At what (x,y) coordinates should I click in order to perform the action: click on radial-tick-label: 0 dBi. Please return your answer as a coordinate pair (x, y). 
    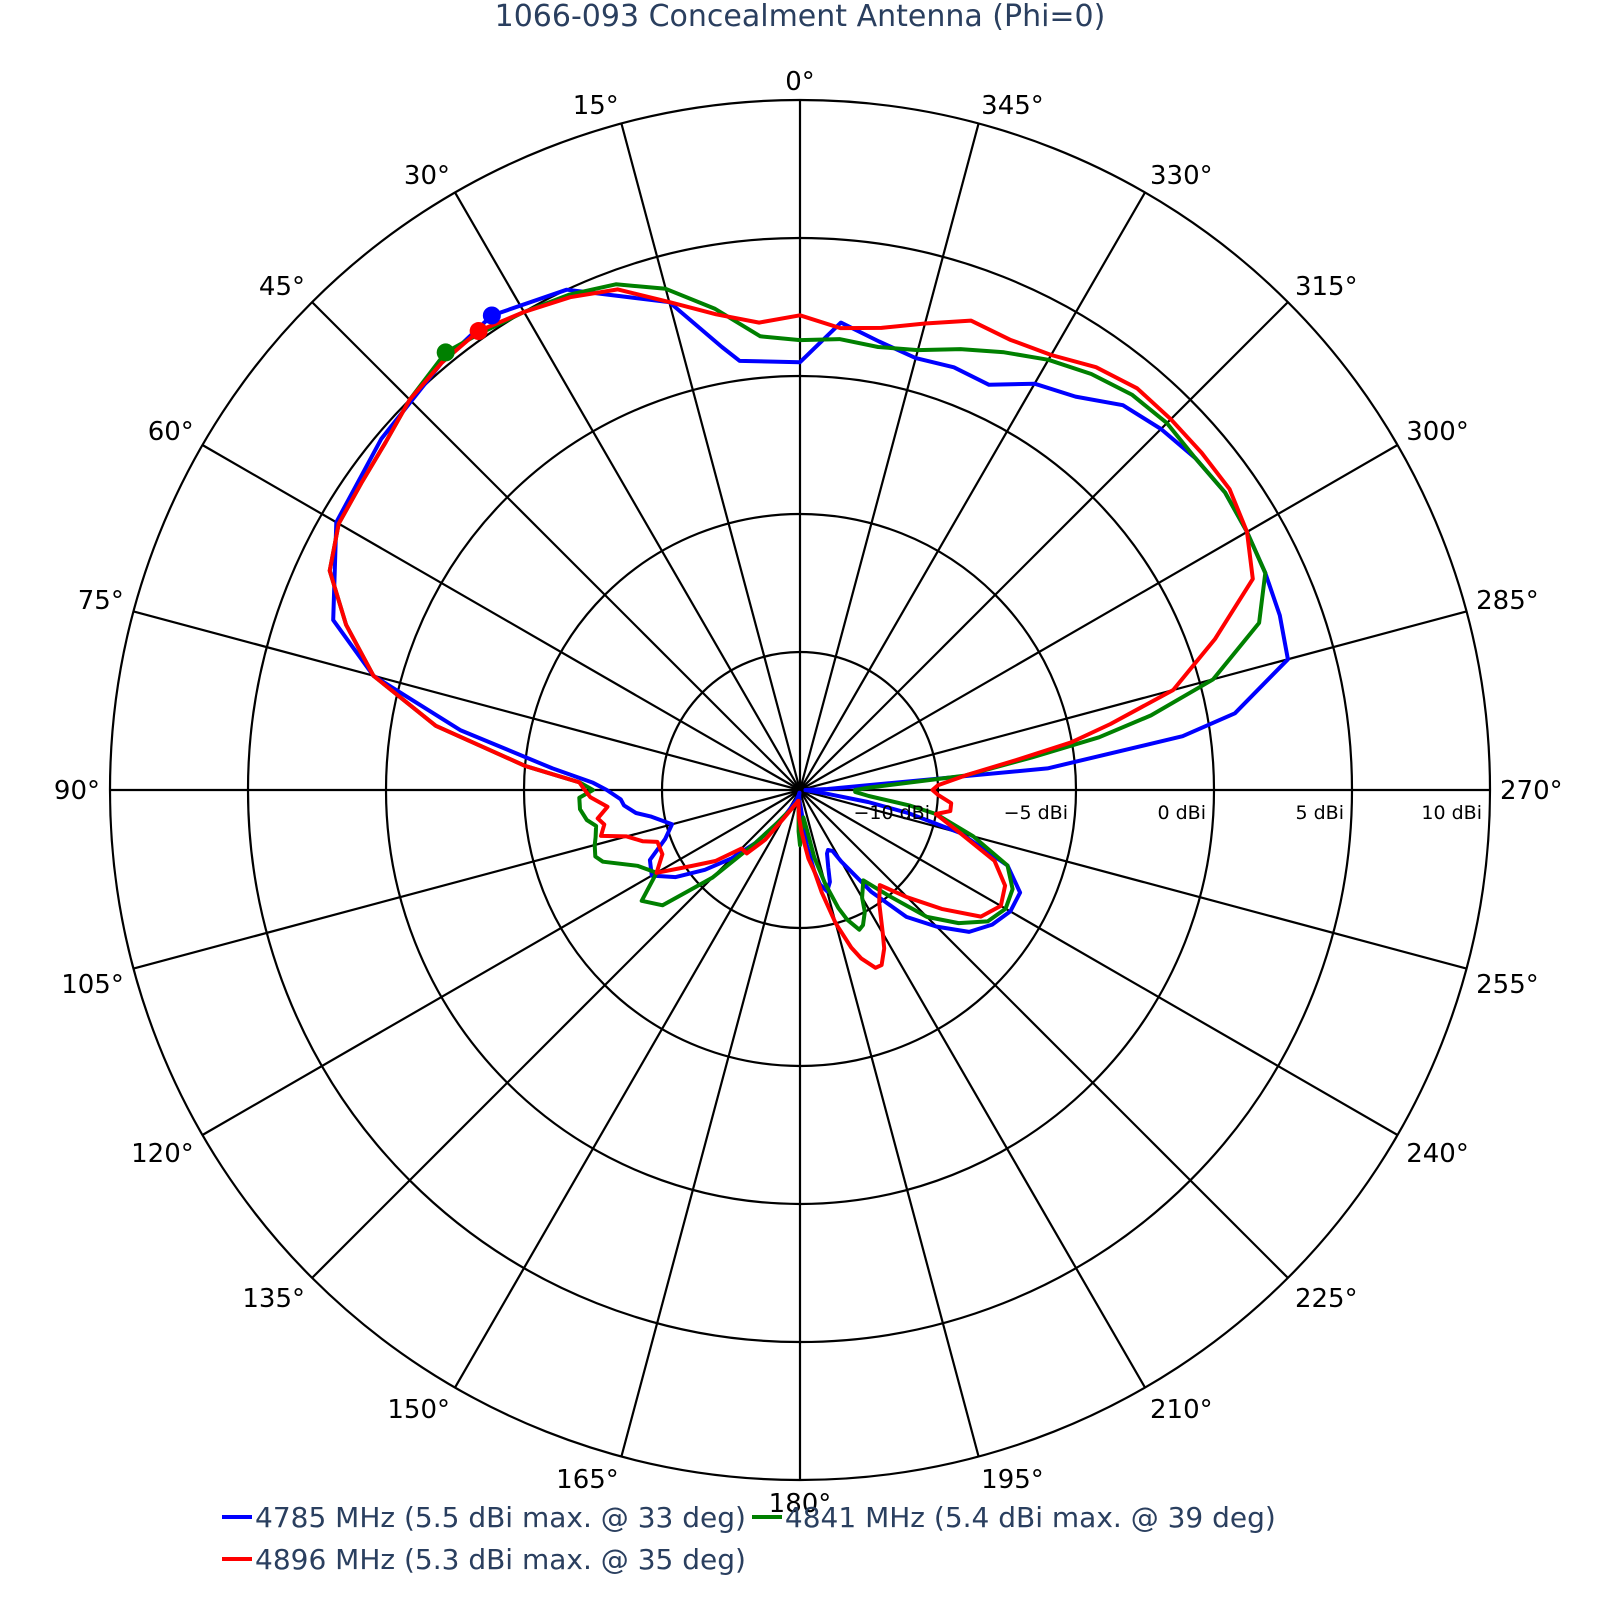
    Looking at the image, I should click on (1181, 813).